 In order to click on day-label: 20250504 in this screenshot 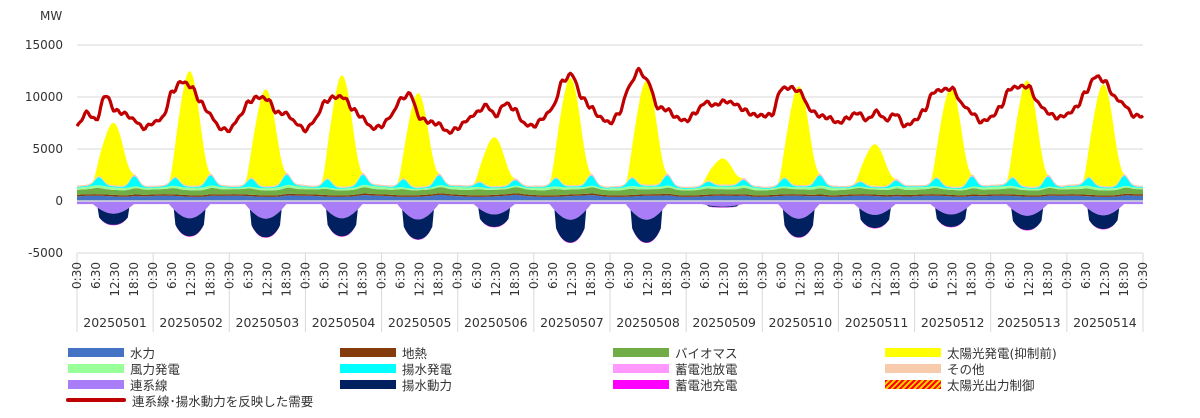, I will do `click(344, 322)`.